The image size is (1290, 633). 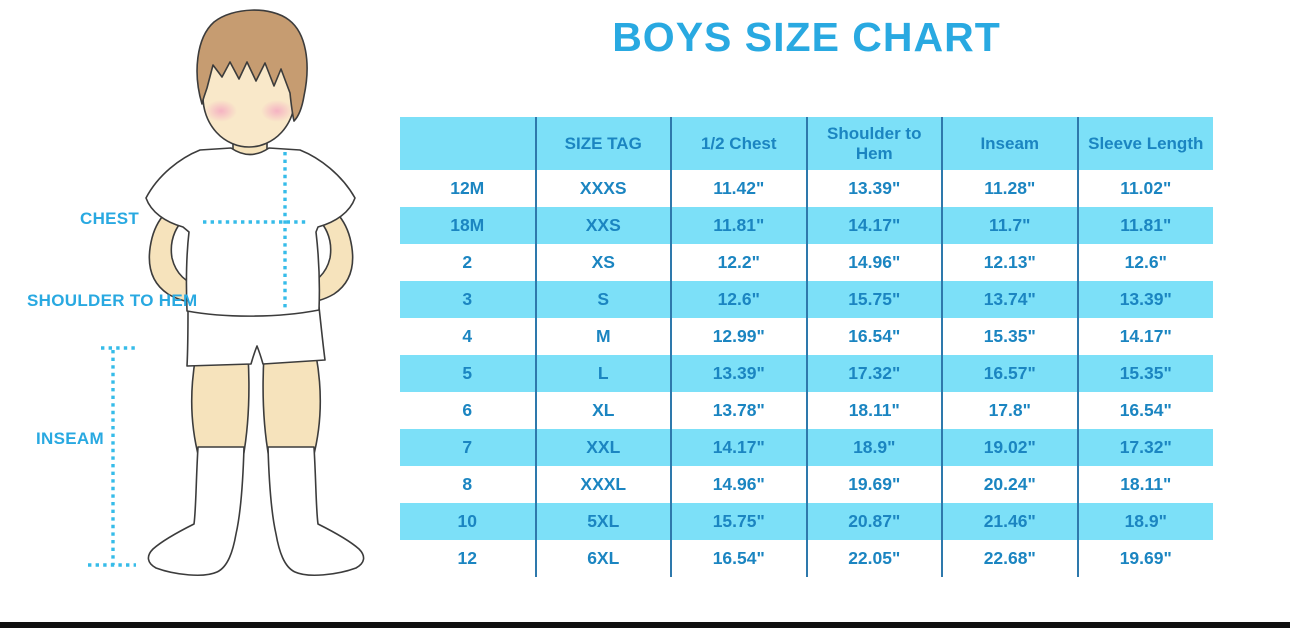 I want to click on table-row: 2 XS 12.2" 14.96" 12.13" 12.6", so click(x=806, y=262).